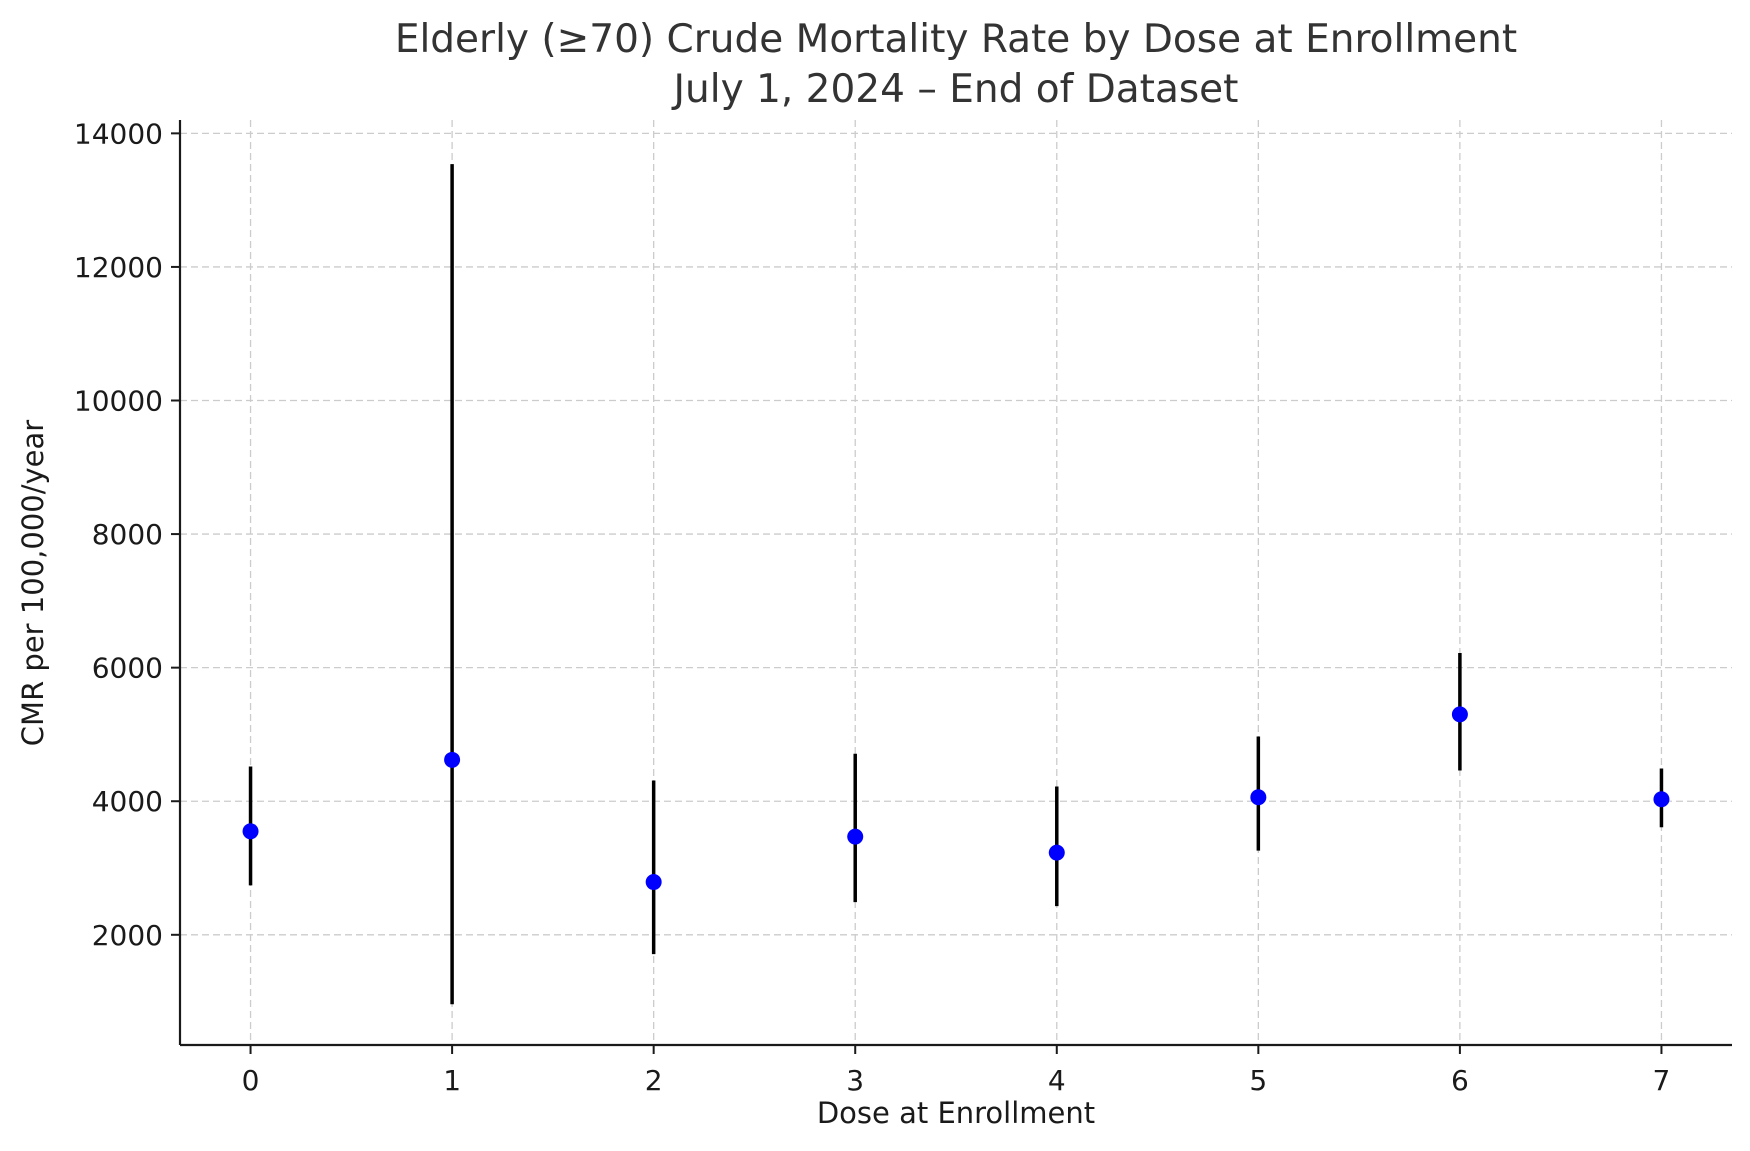 Image resolution: width=1750 pixels, height=1151 pixels. I want to click on chart-subtitle: July 1, 2024 – End of Dataset, so click(955, 89).